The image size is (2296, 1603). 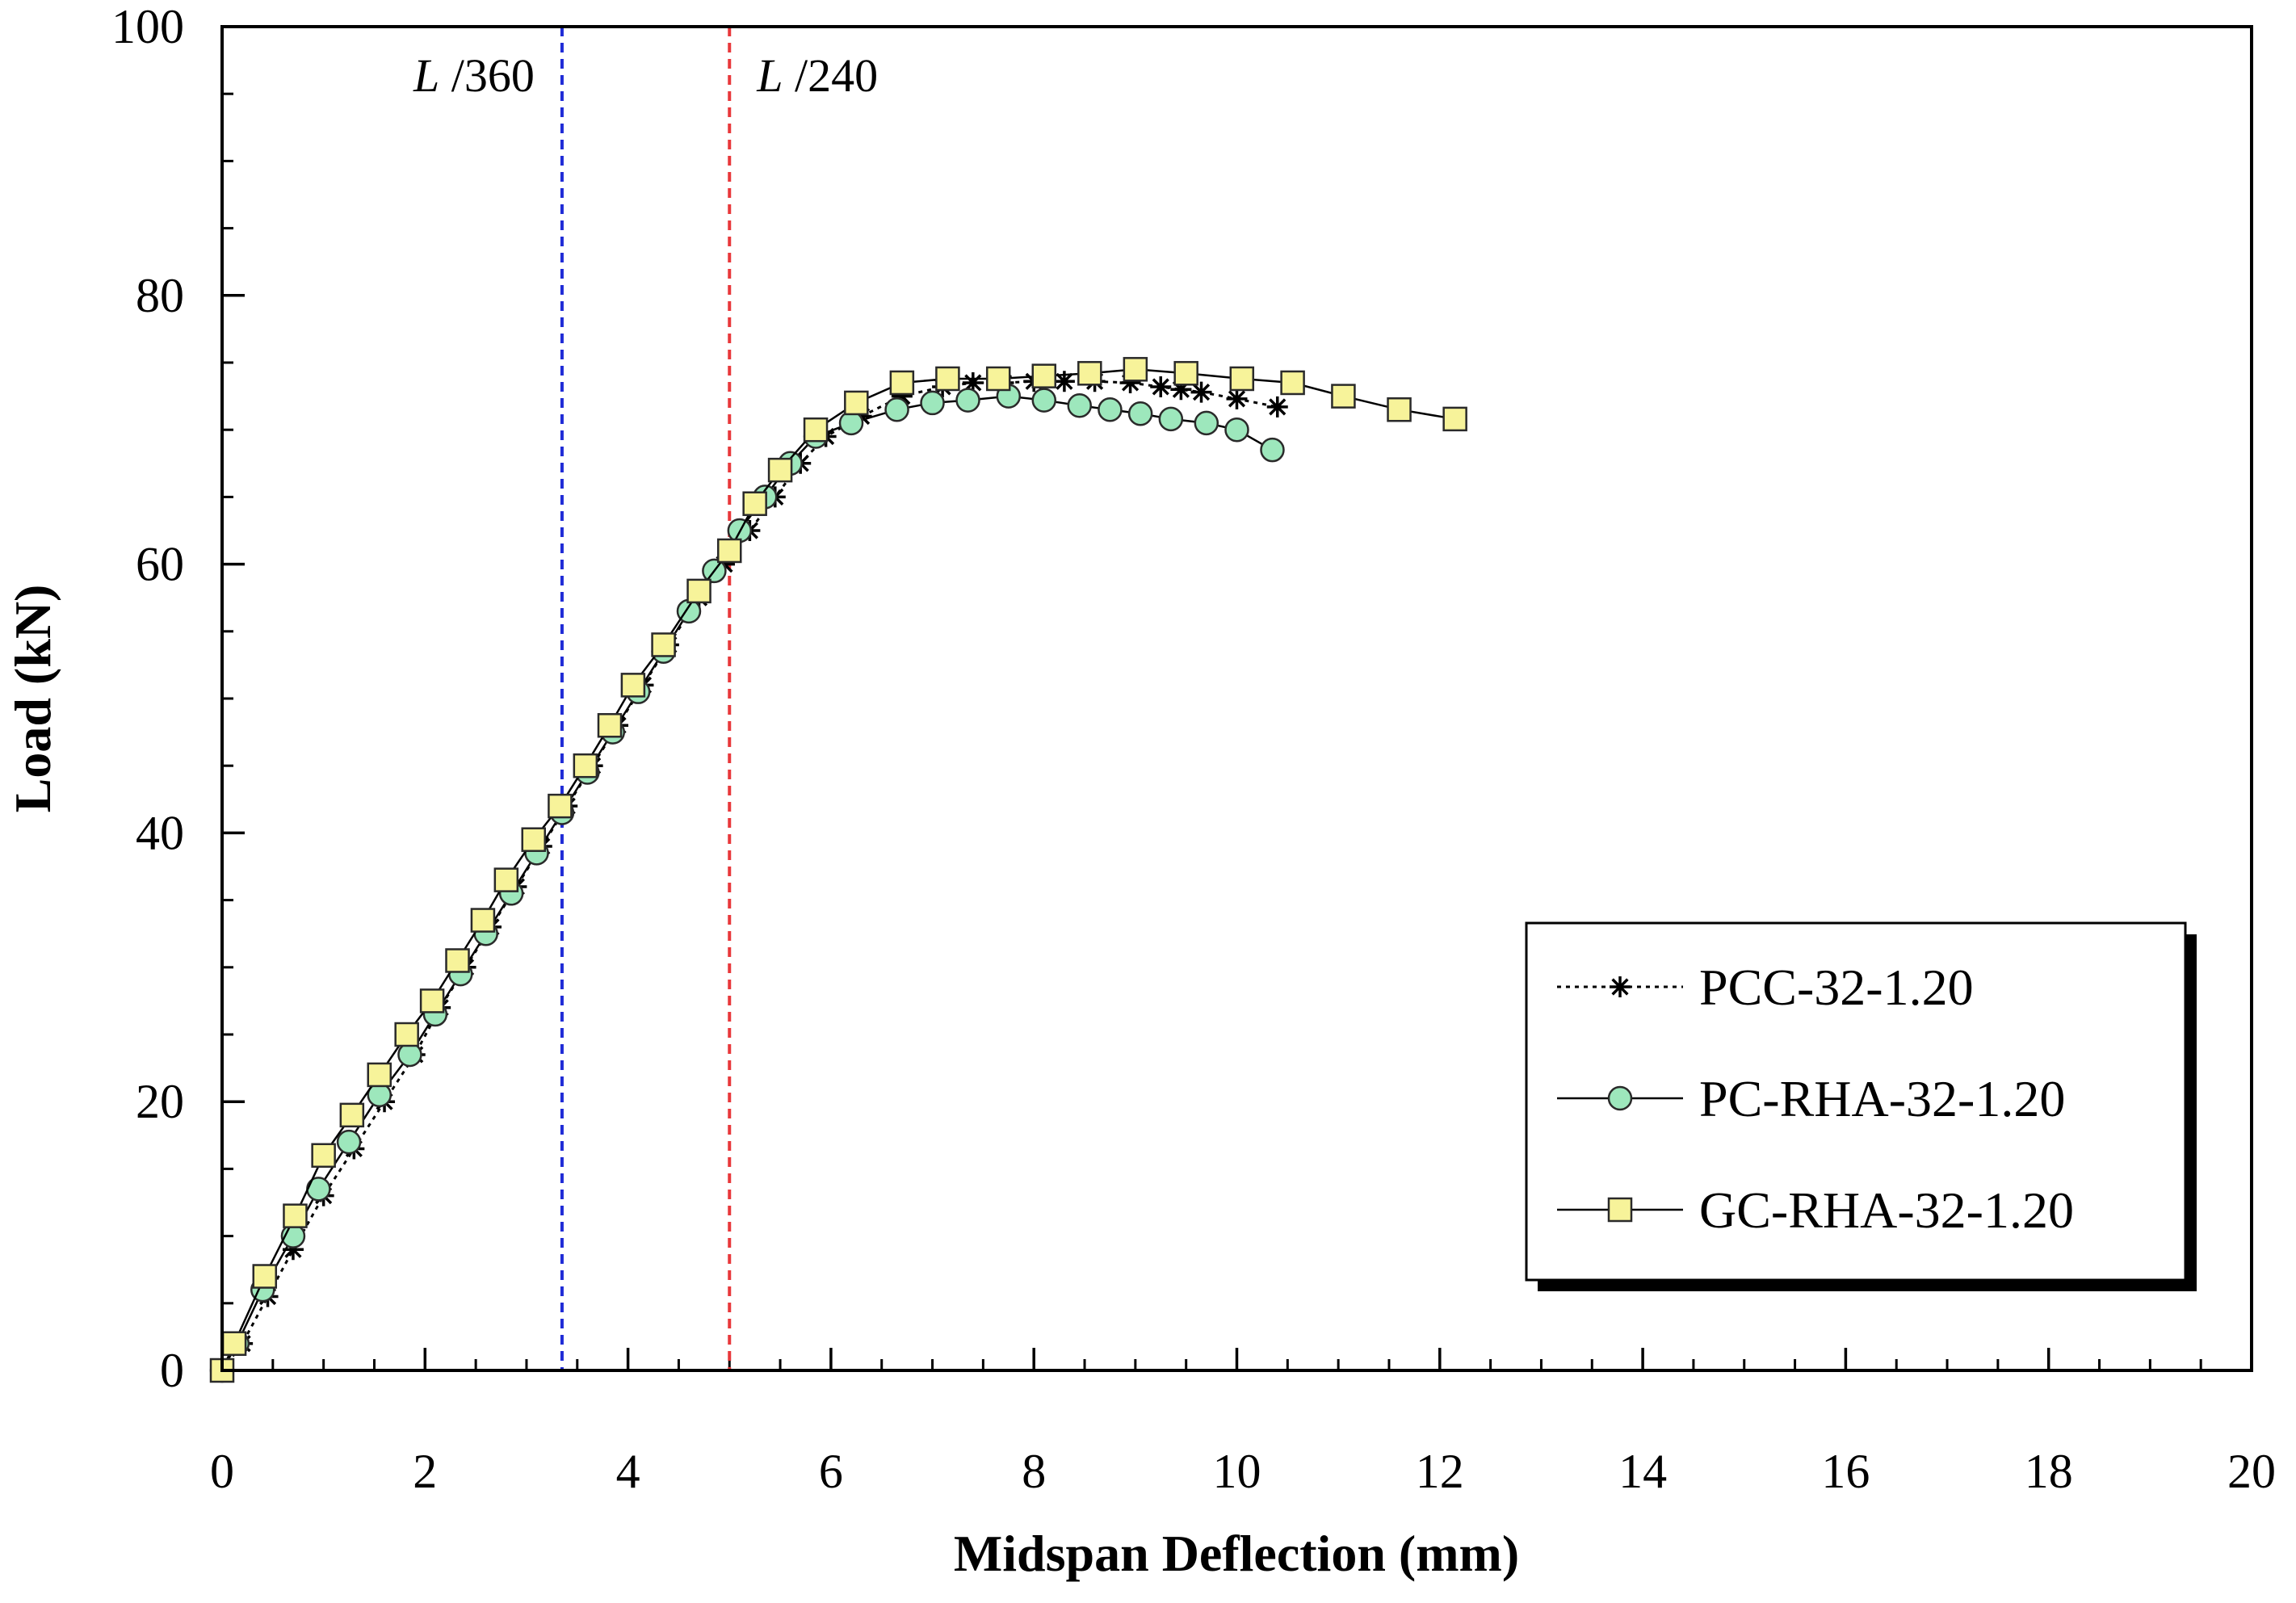 What do you see at coordinates (160, 295) in the screenshot?
I see `y-tick-label: 80` at bounding box center [160, 295].